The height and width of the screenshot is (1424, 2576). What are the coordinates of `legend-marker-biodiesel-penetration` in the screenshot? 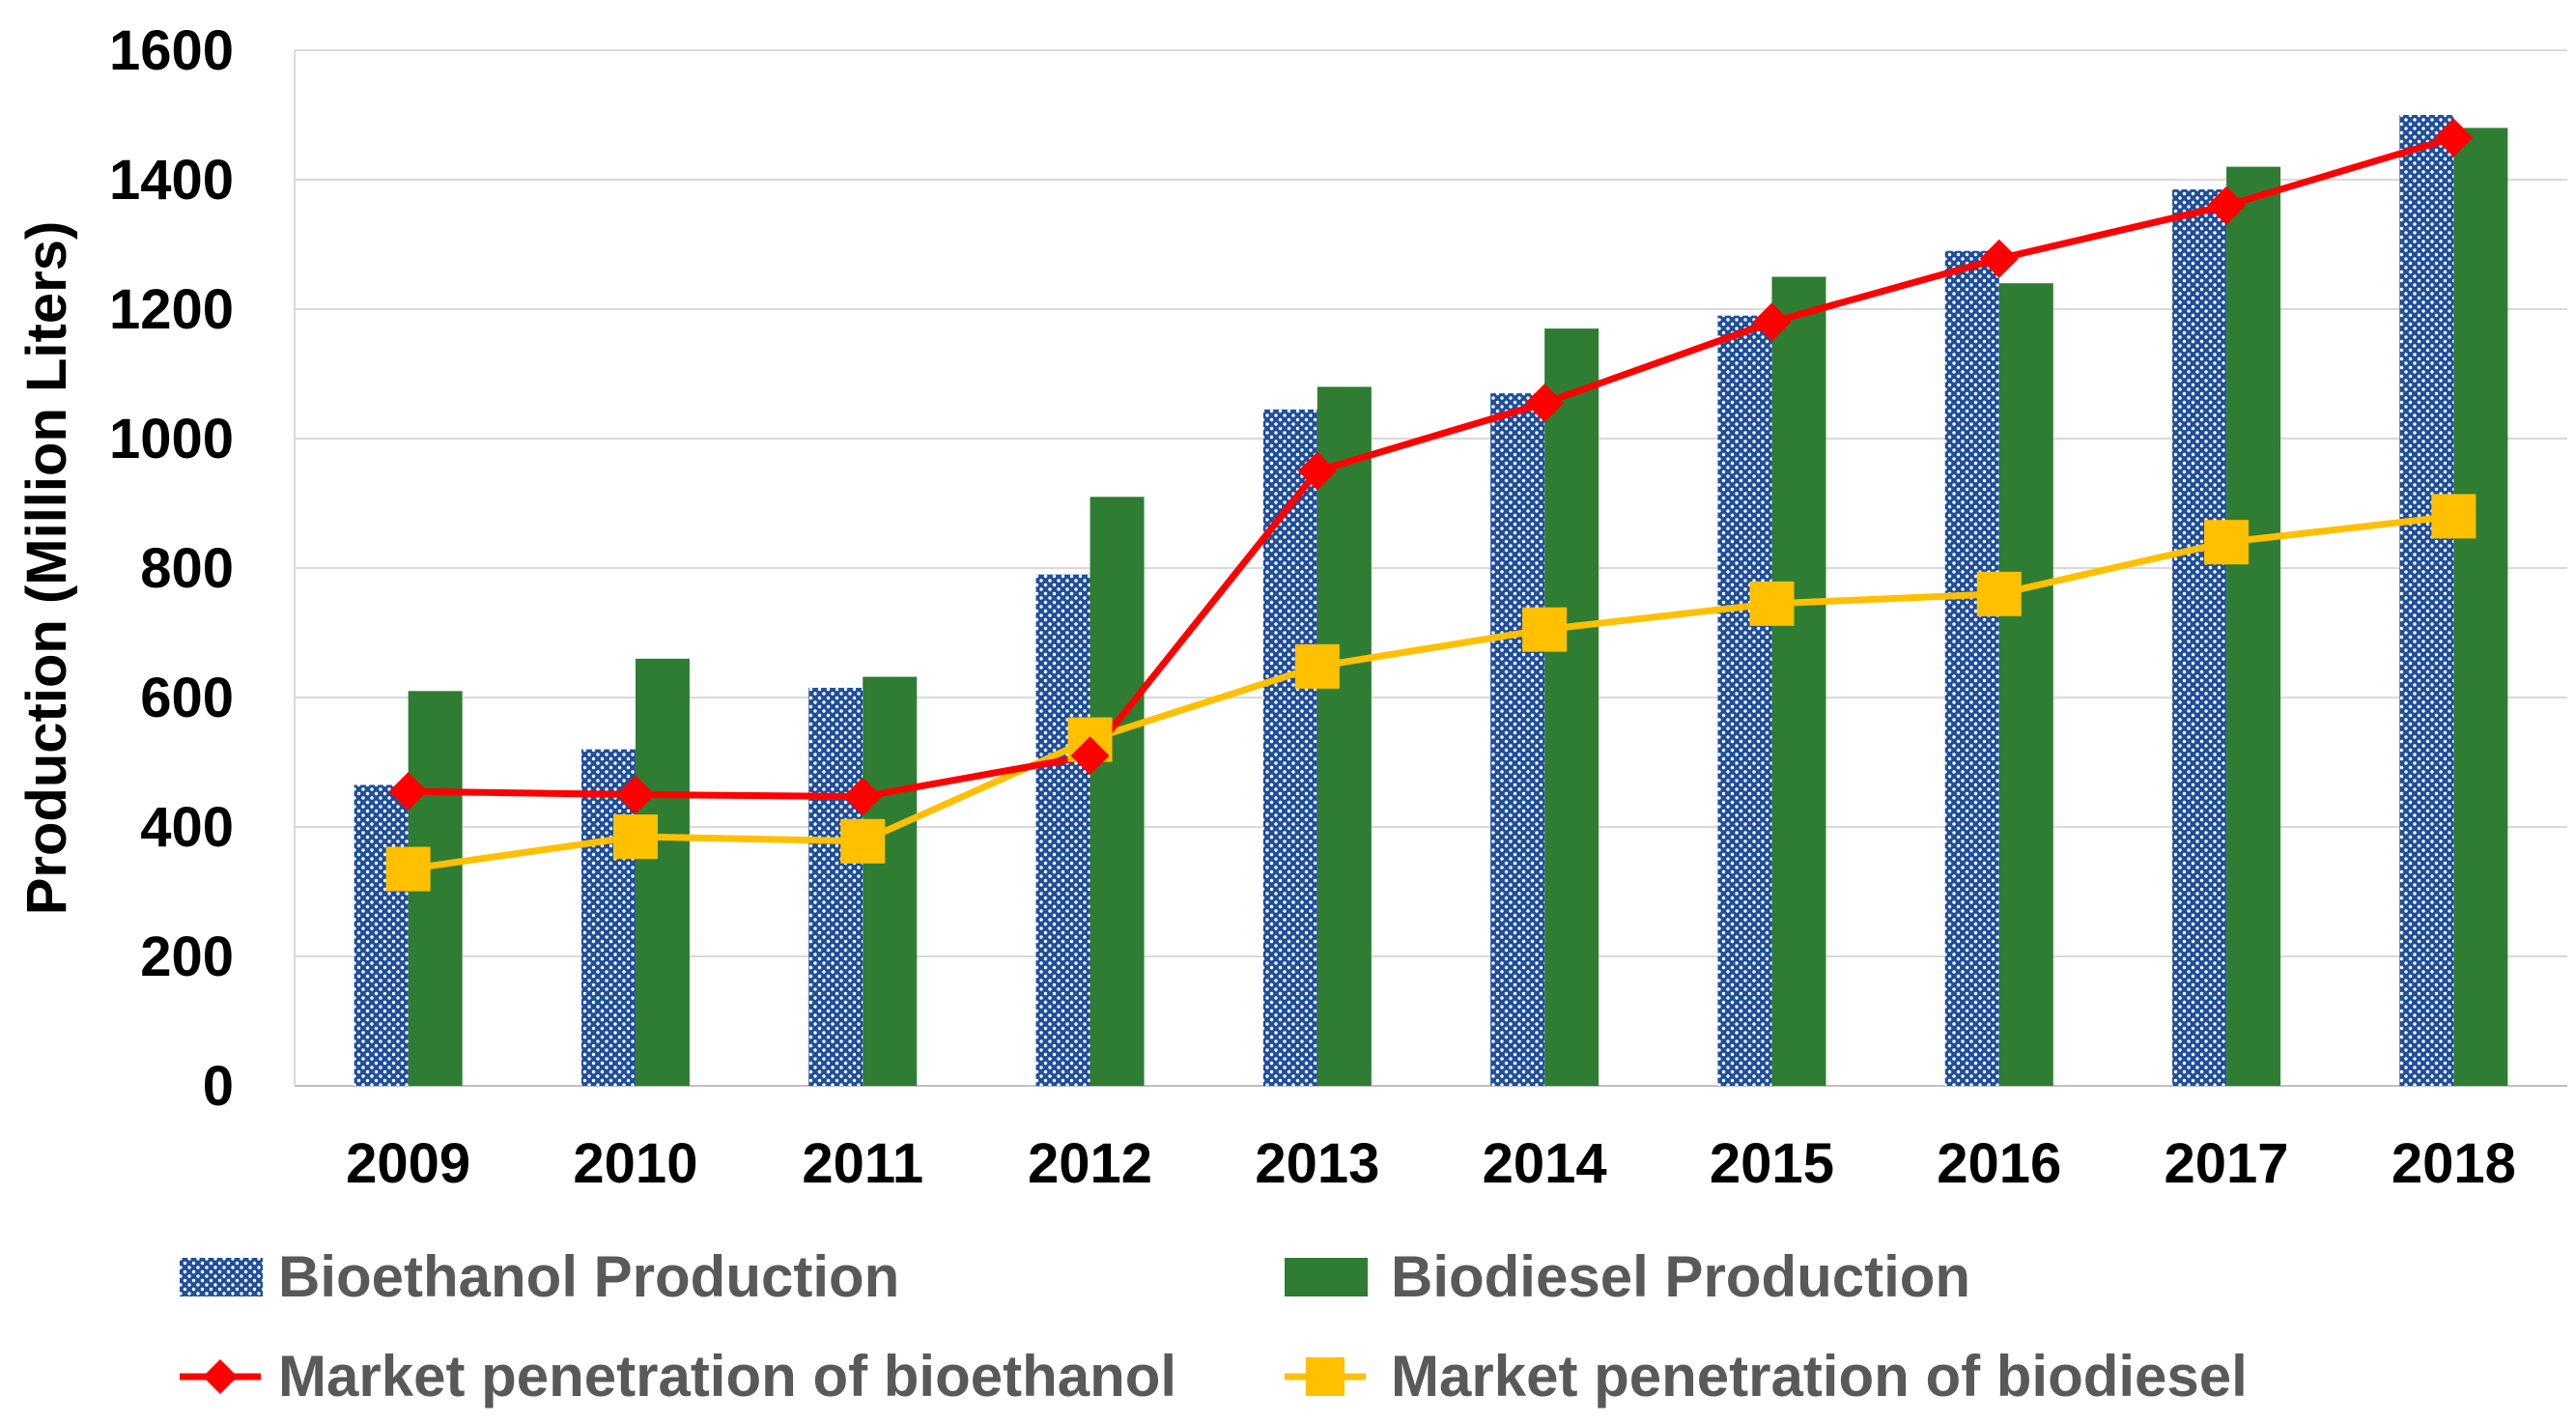 It's located at (1325, 1376).